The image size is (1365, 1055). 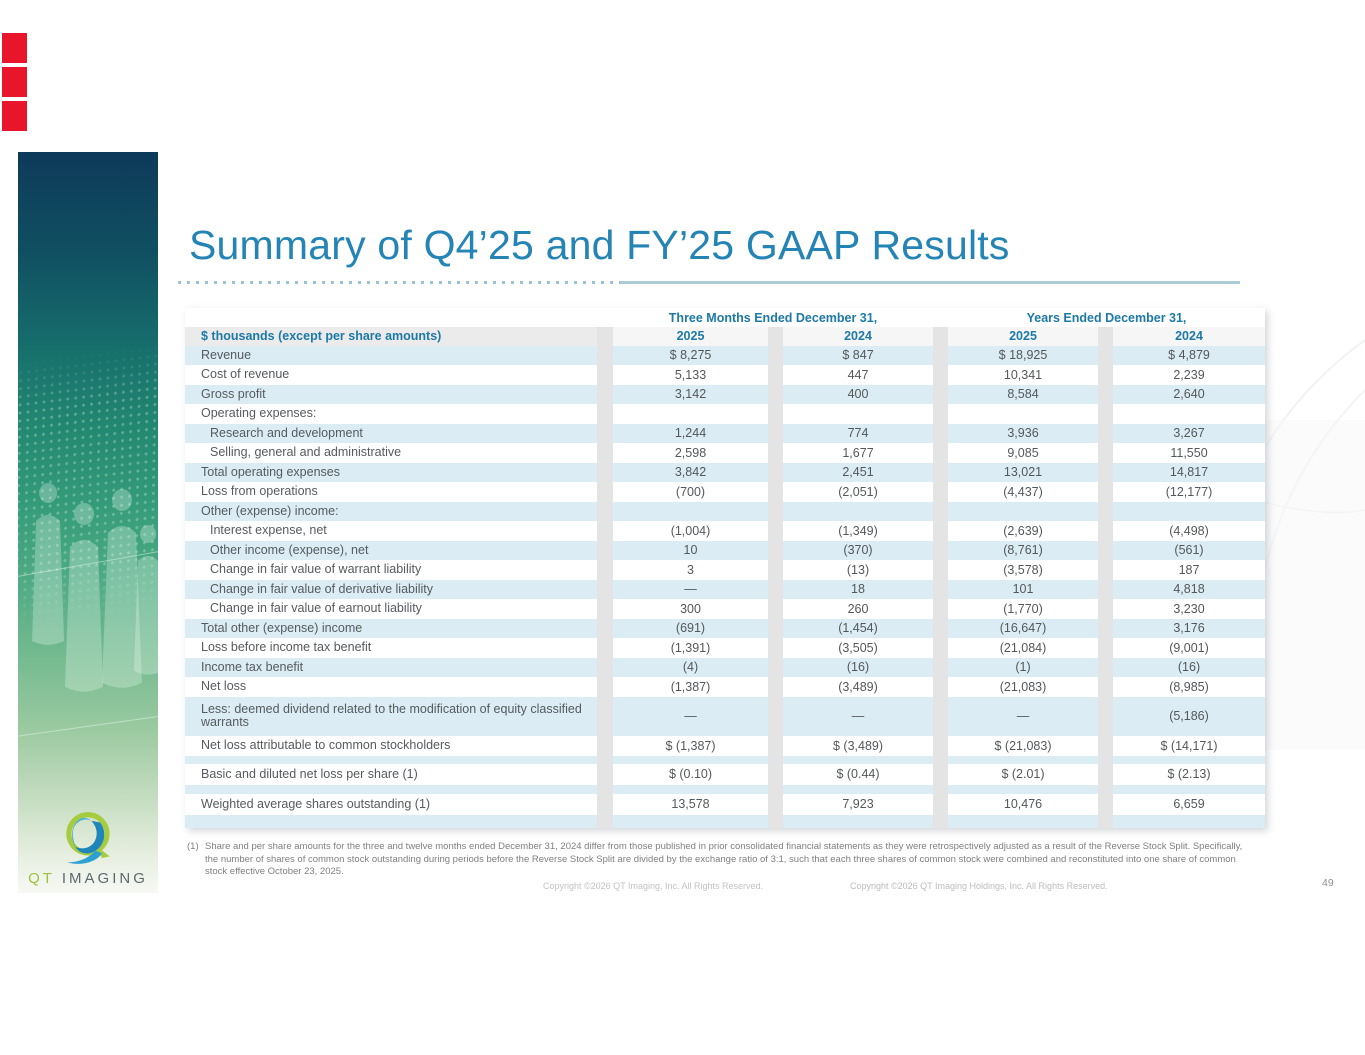 I want to click on row-label: Net loss, so click(x=224, y=686).